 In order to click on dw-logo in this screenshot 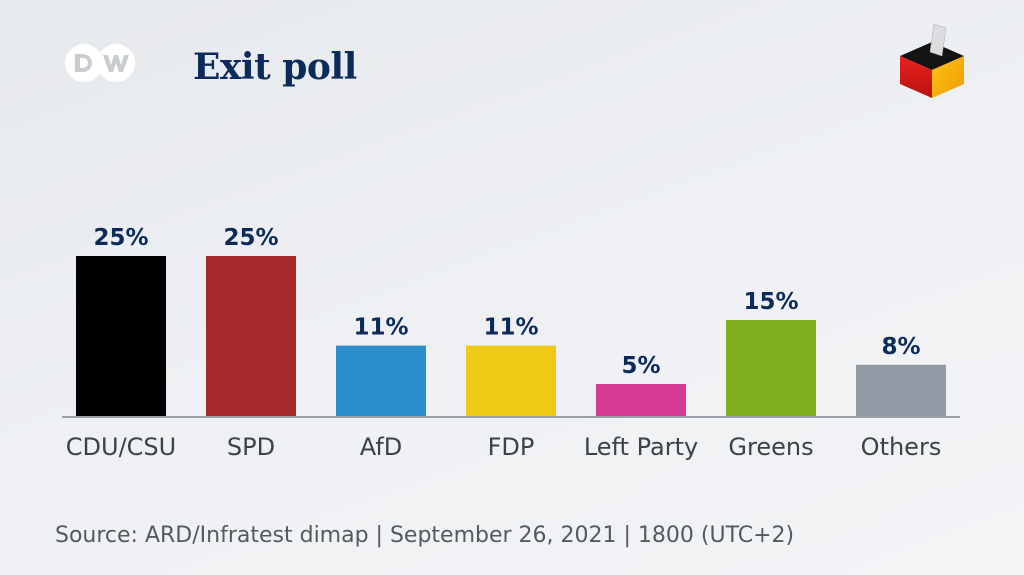, I will do `click(100, 63)`.